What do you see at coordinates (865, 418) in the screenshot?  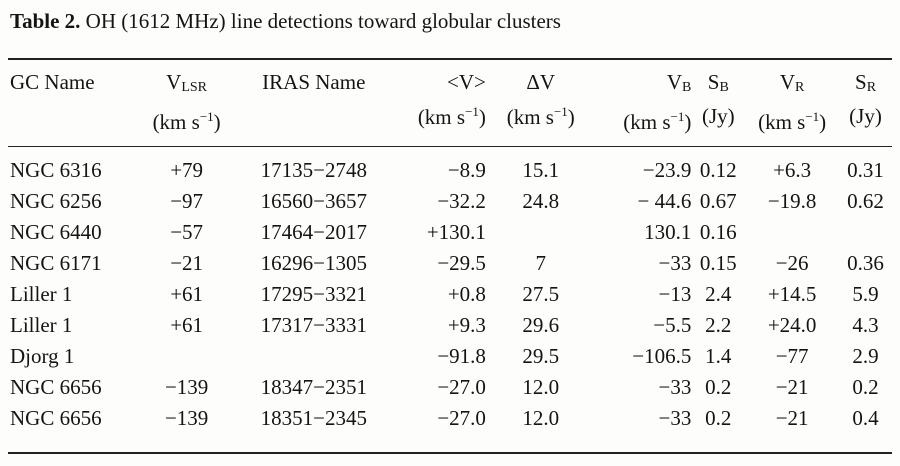 I see `cell-s-red: 0.4` at bounding box center [865, 418].